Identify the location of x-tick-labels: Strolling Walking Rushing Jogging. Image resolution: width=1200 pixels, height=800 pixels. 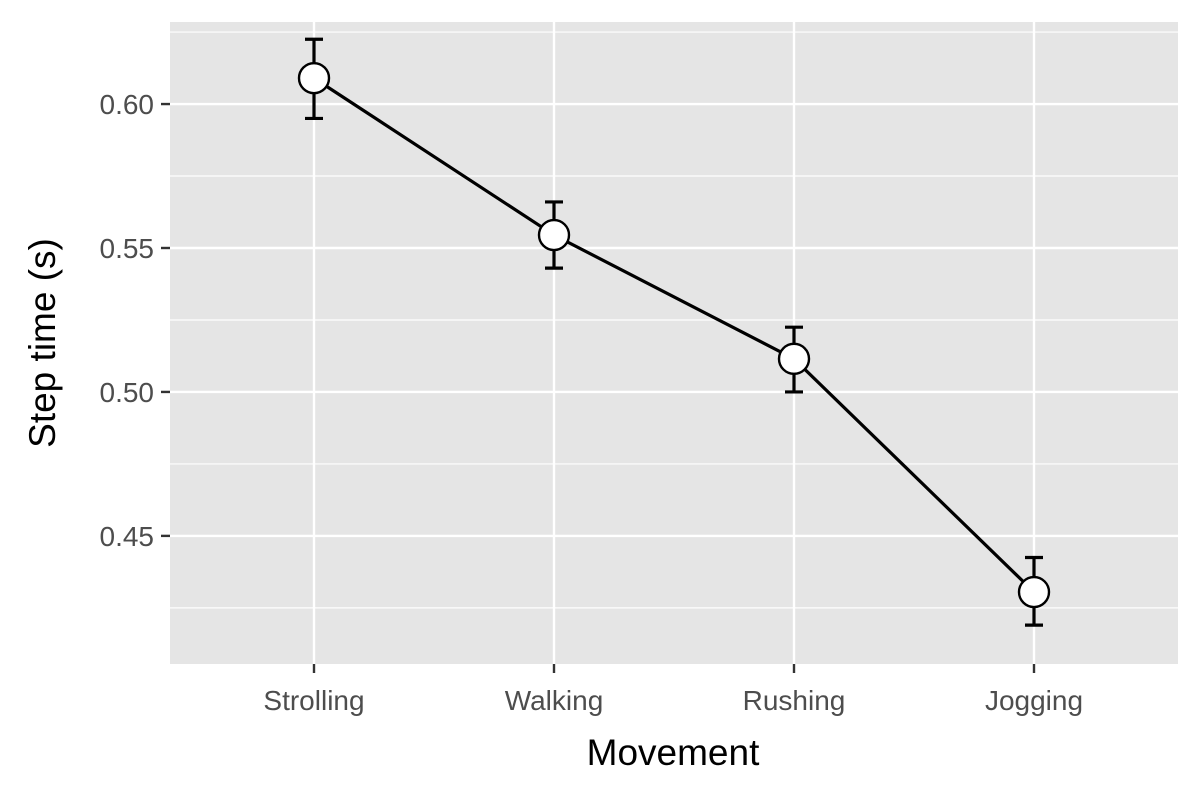
(673, 700).